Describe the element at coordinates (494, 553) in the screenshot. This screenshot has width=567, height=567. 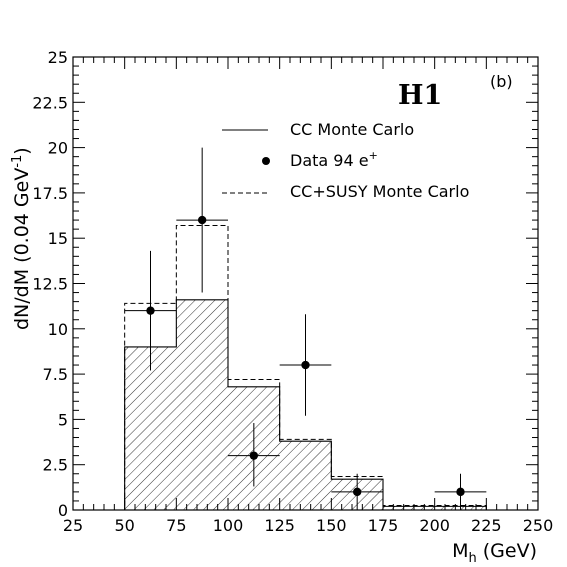
I see `x-axis-label: Mh (GeV)` at that location.